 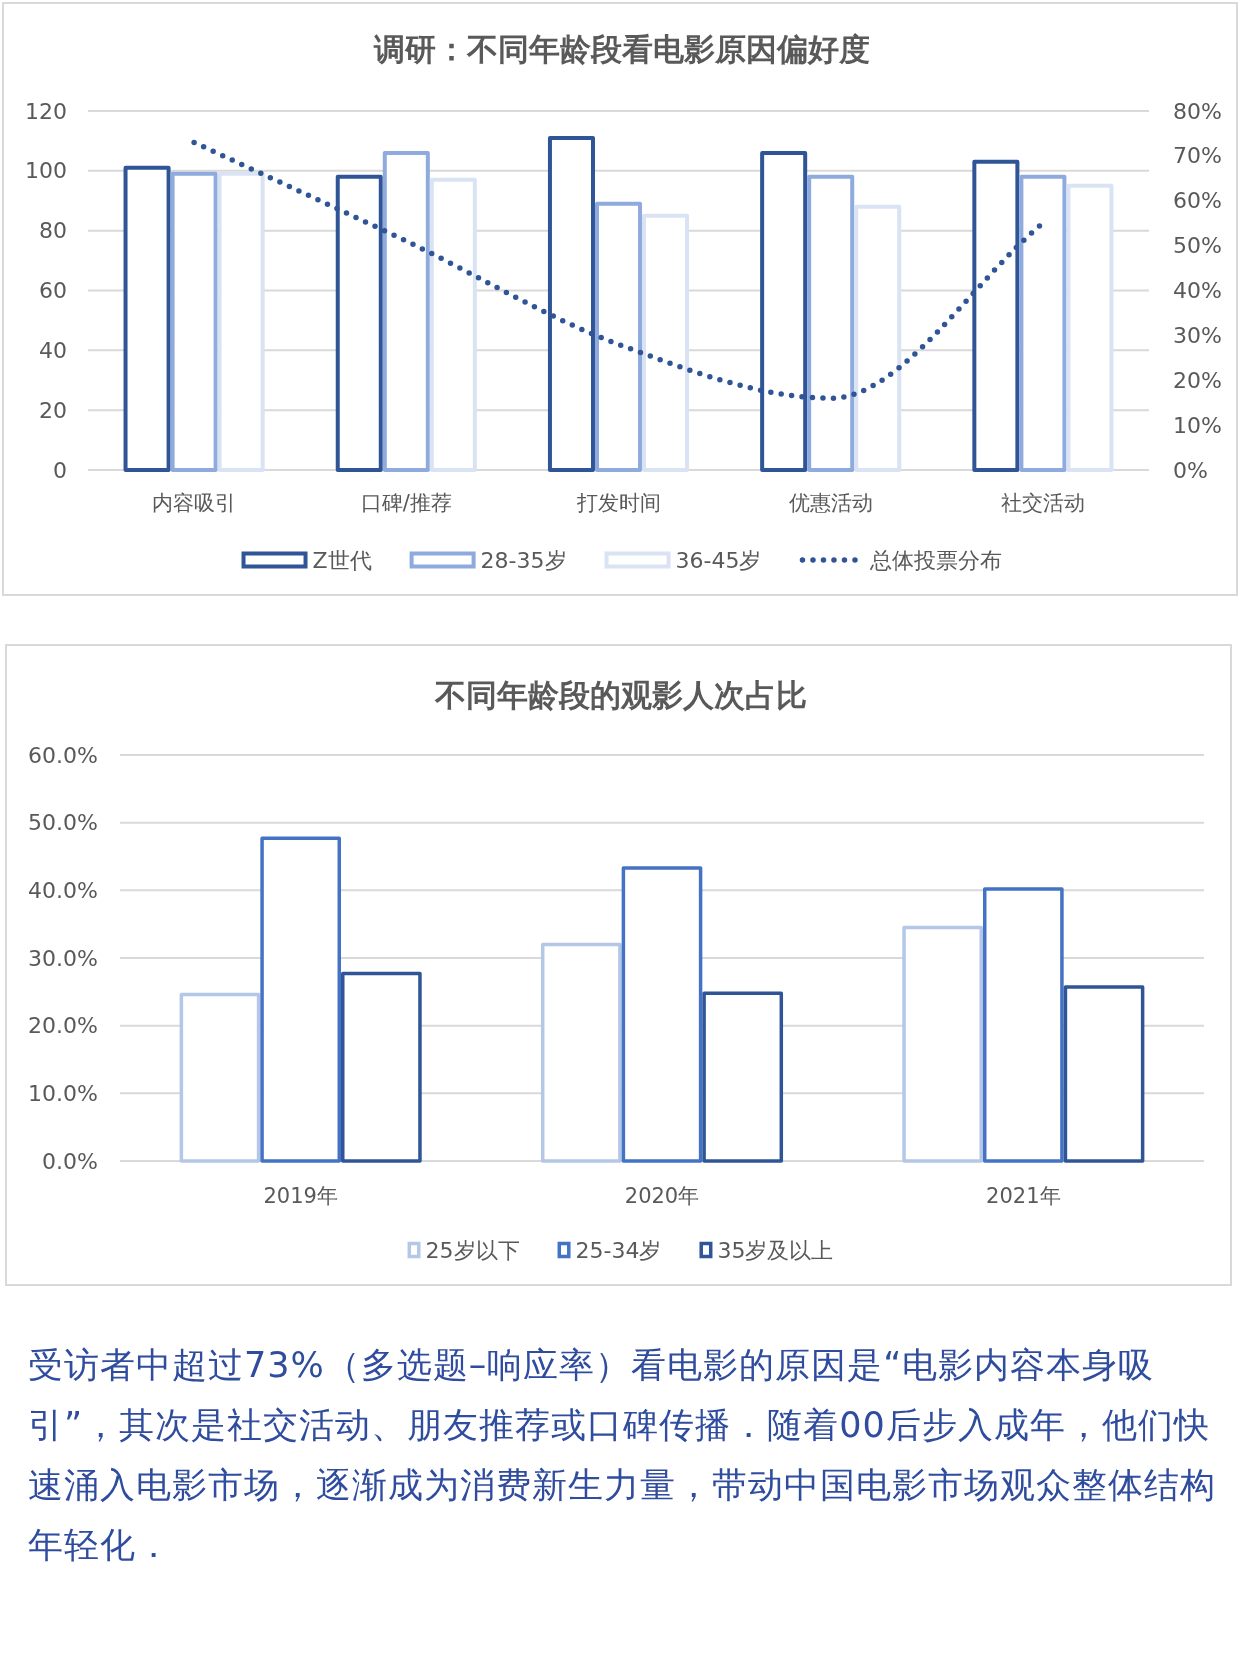 What do you see at coordinates (523, 560) in the screenshot?
I see `legend-label: 28-35岁` at bounding box center [523, 560].